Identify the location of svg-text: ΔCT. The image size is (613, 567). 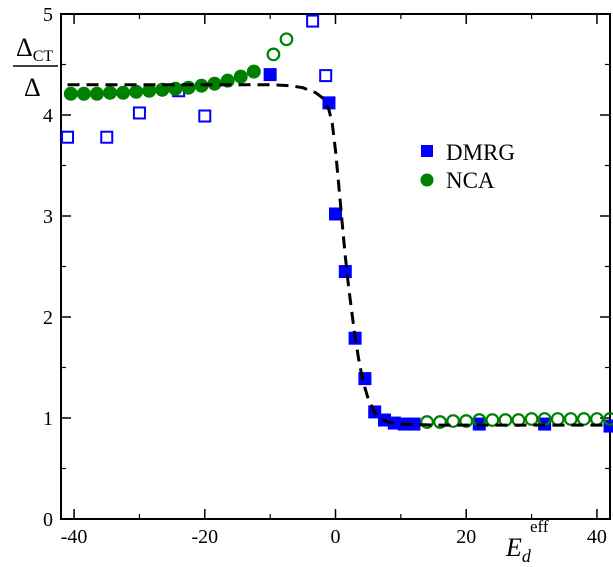
(34, 49).